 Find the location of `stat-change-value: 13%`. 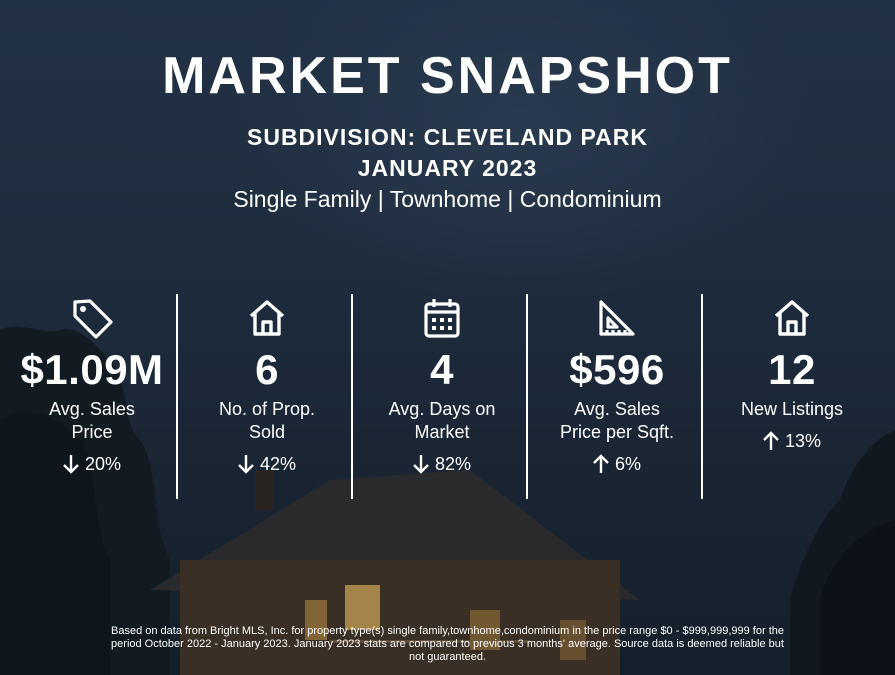

stat-change-value: 13% is located at coordinates (803, 441).